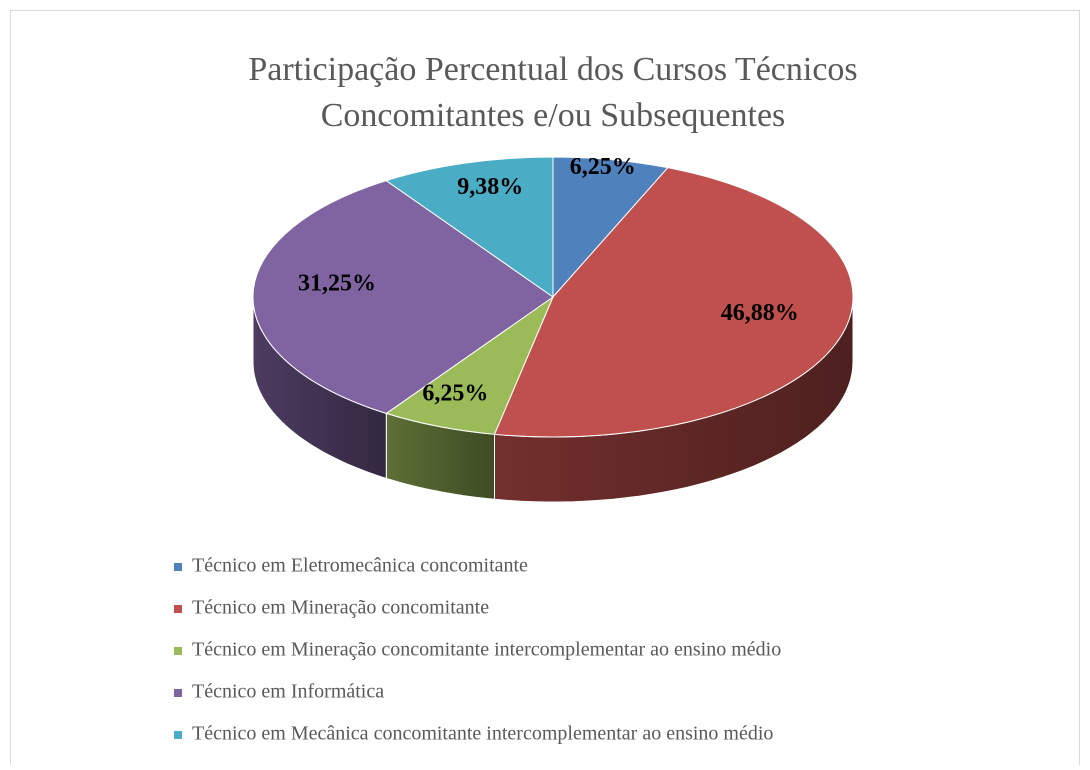 The height and width of the screenshot is (770, 1090). What do you see at coordinates (337, 284) in the screenshot?
I see `data-label: 31,25%` at bounding box center [337, 284].